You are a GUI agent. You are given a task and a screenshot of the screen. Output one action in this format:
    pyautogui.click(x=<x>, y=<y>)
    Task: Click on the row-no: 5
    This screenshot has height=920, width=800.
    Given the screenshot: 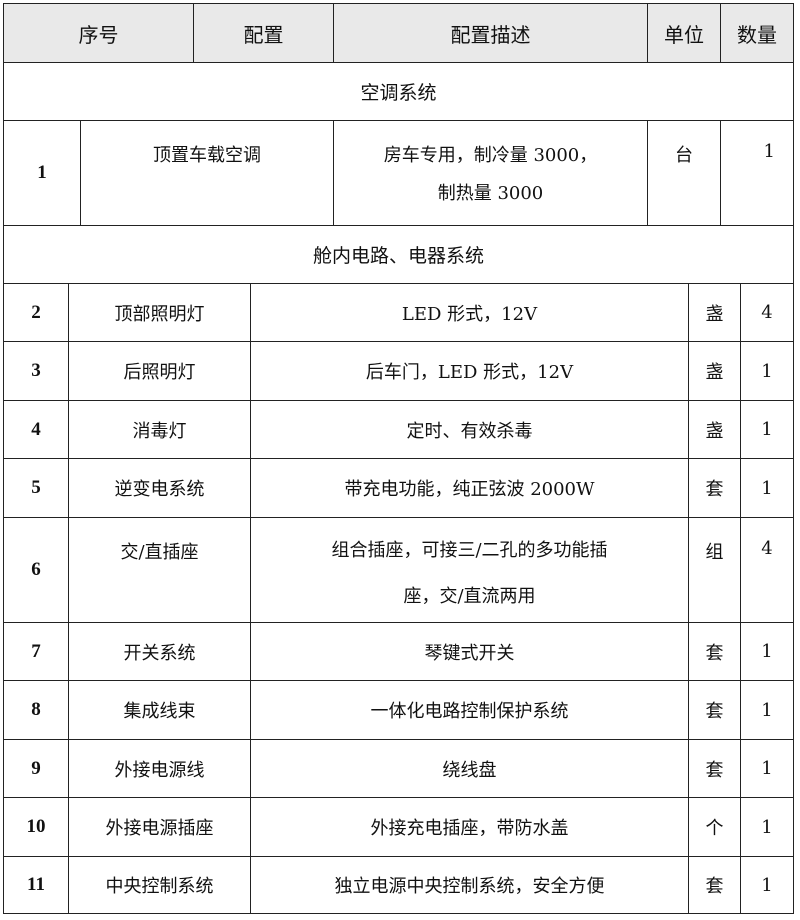 What is the action you would take?
    pyautogui.click(x=36, y=488)
    